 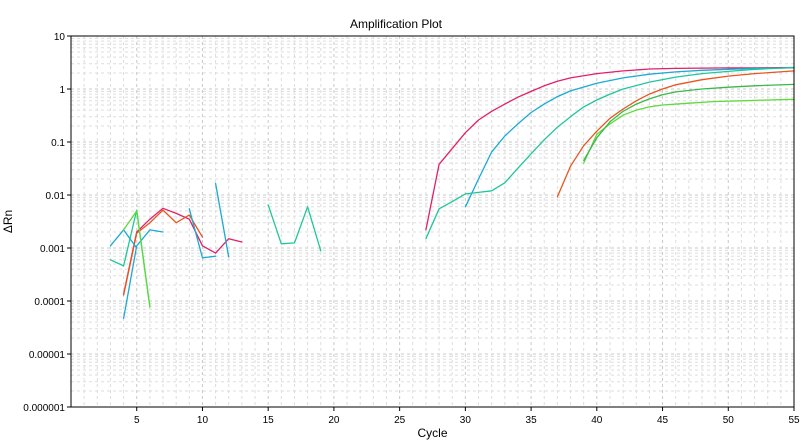 I want to click on y-tick-label: 0.1, so click(x=58, y=143).